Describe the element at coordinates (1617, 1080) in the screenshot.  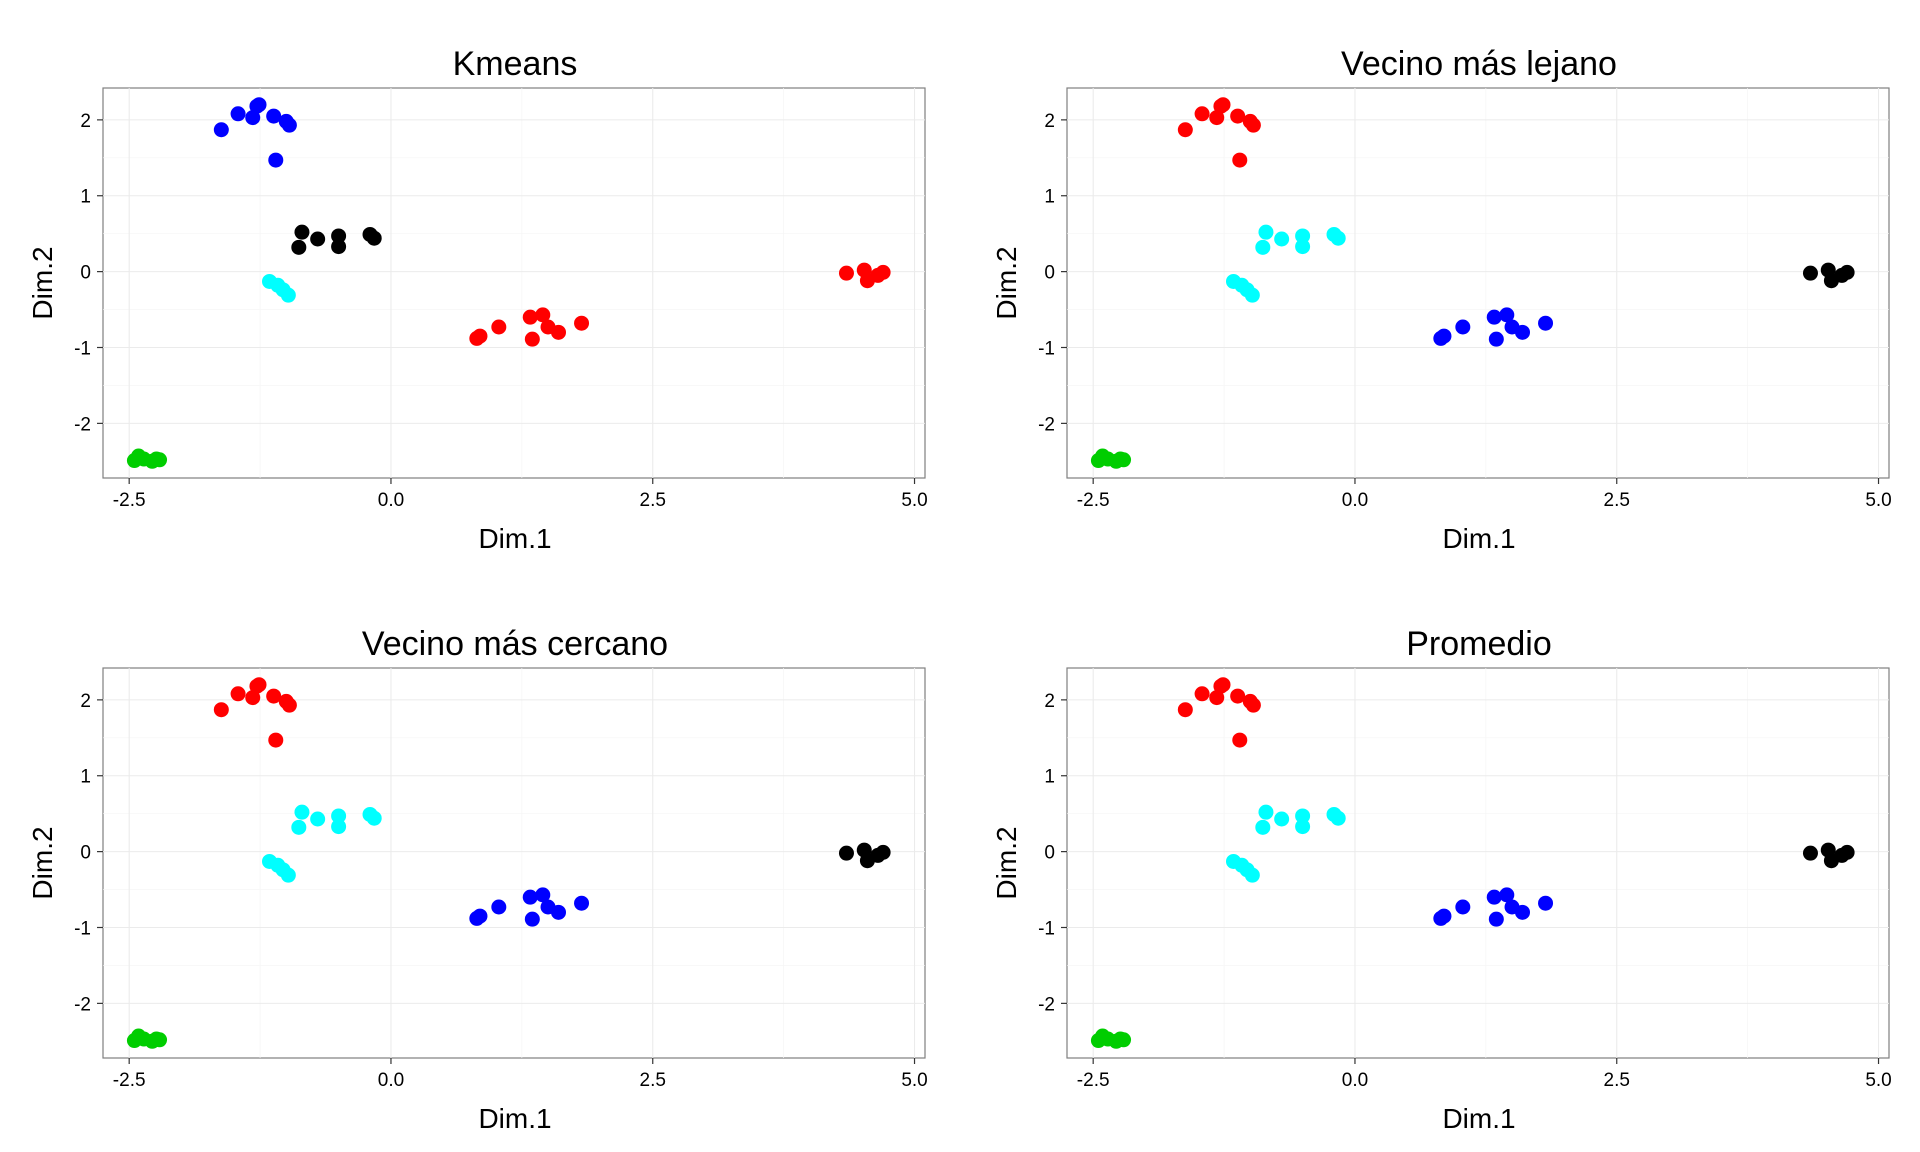
I see `x-tick-label: 2.5` at that location.